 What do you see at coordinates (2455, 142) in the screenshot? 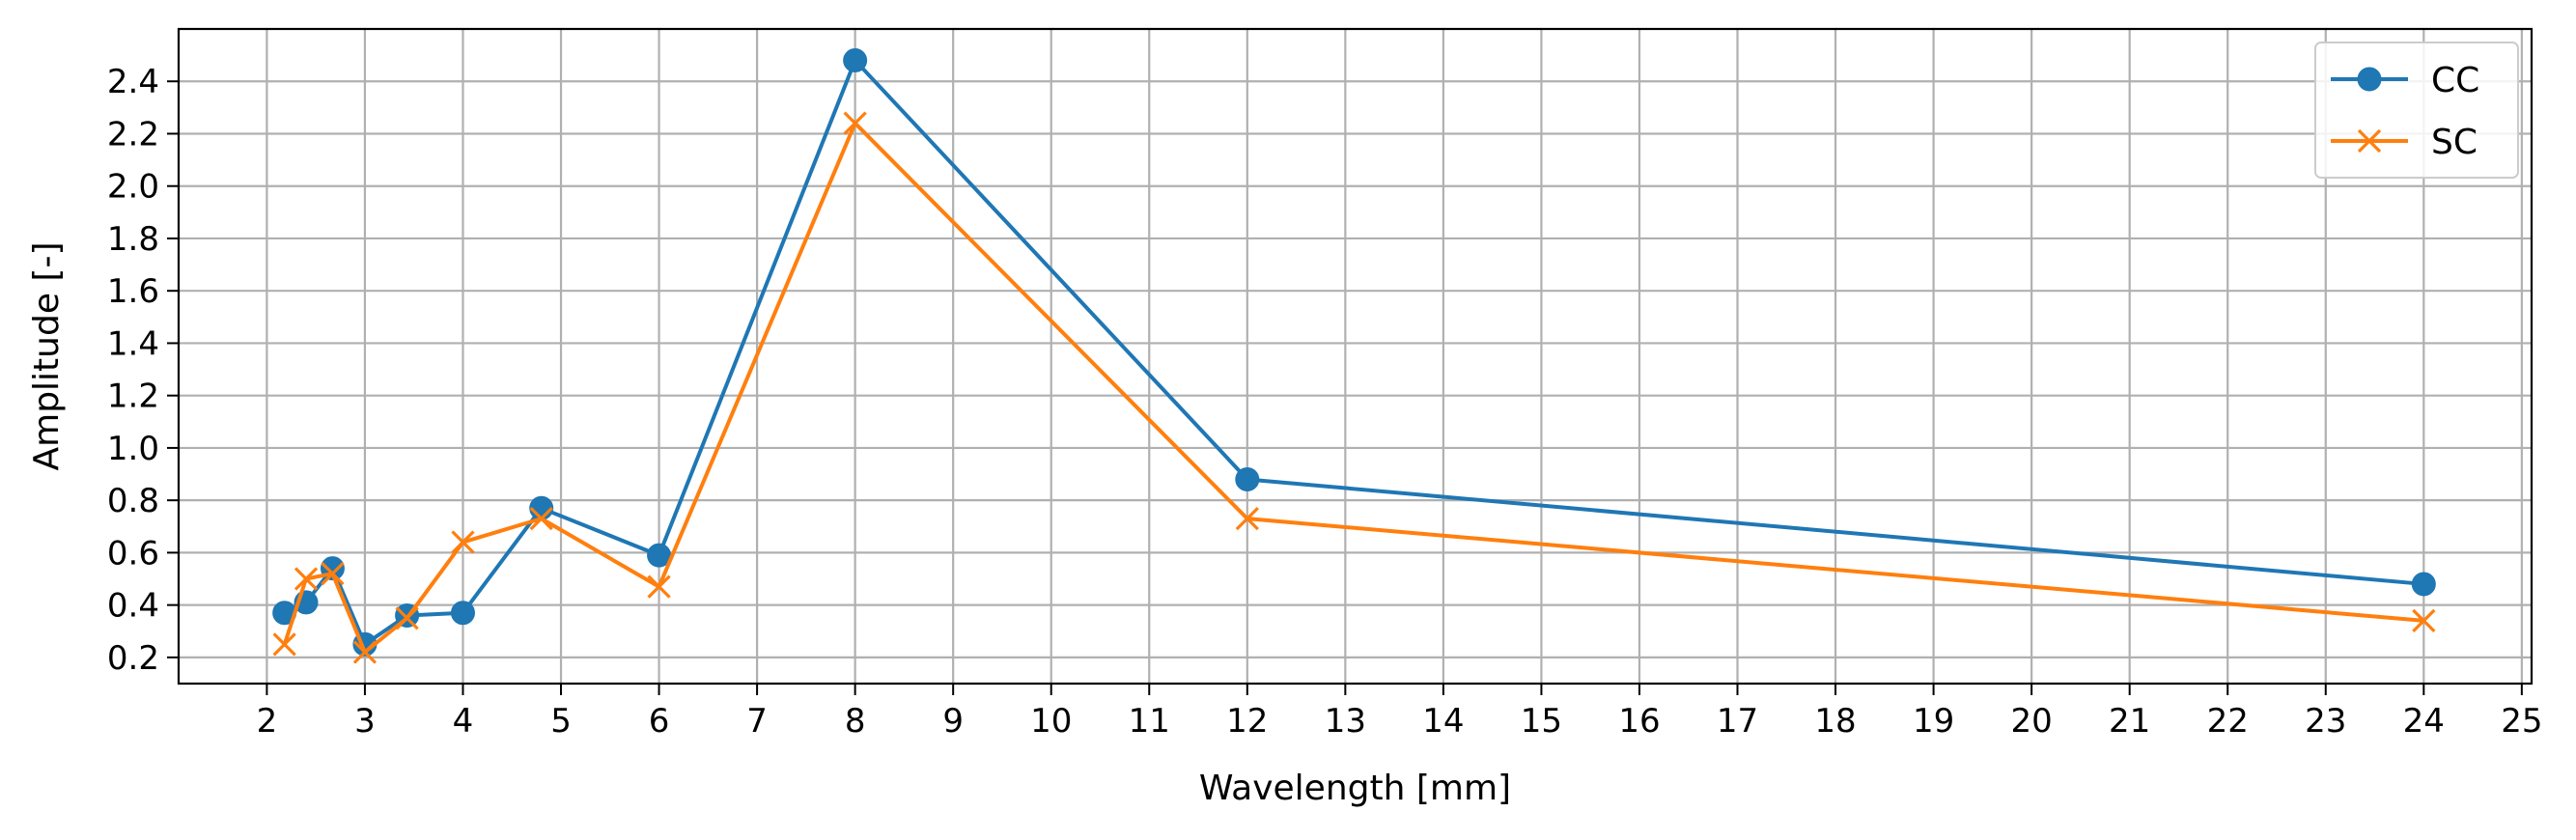
I see `legend-label-sc: SC` at bounding box center [2455, 142].